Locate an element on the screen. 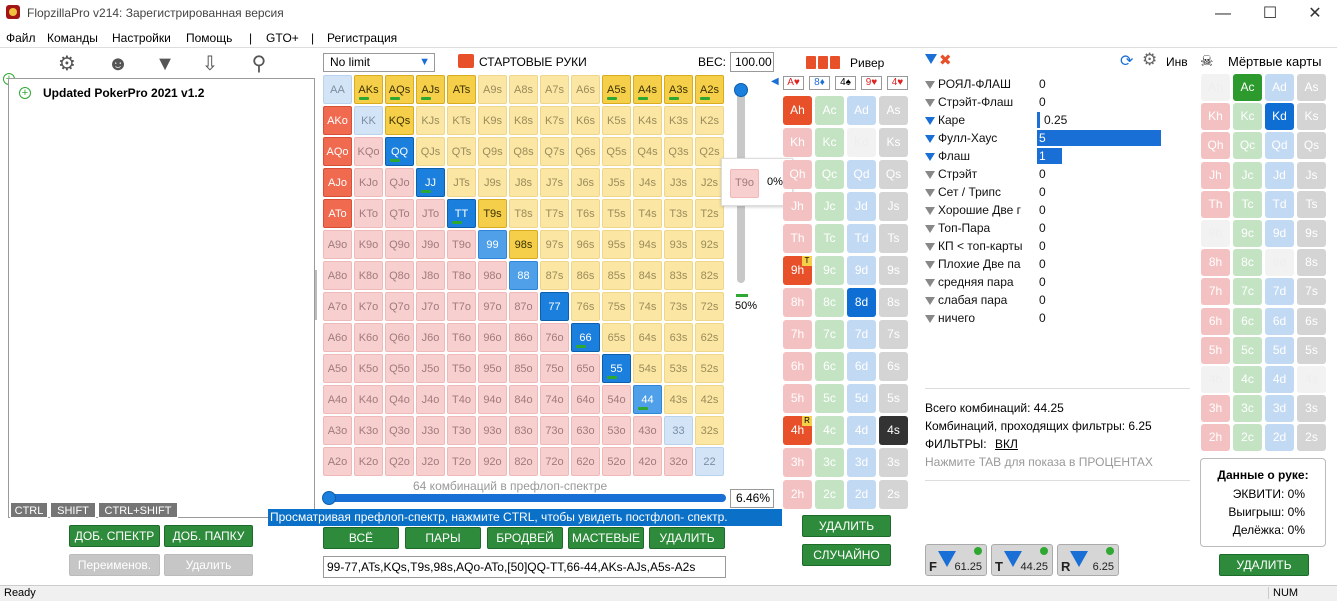  hand-cell-Q2o: Q2o is located at coordinates (399, 461).